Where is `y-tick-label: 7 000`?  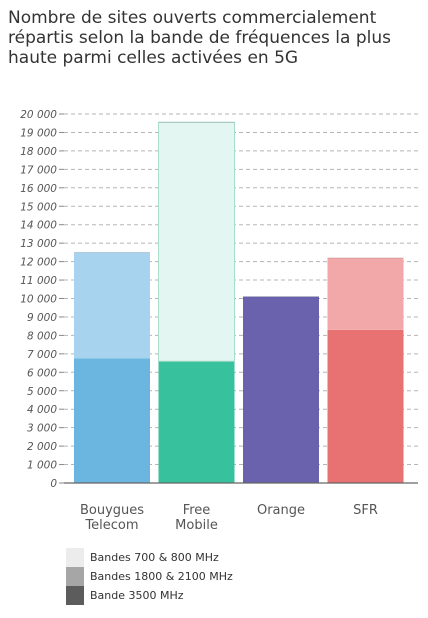 y-tick-label: 7 000 is located at coordinates (42, 355).